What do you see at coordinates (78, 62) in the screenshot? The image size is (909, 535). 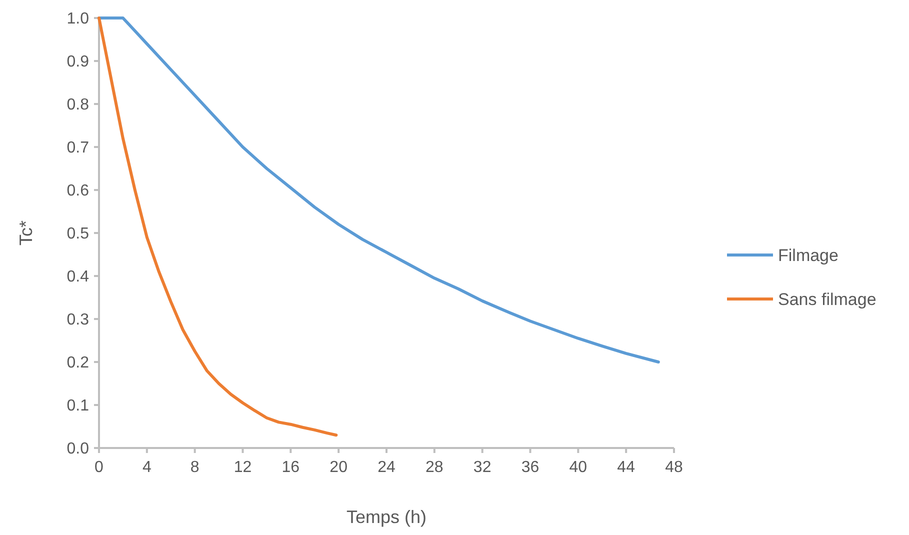 I see `y-tick-label: 0.9` at bounding box center [78, 62].